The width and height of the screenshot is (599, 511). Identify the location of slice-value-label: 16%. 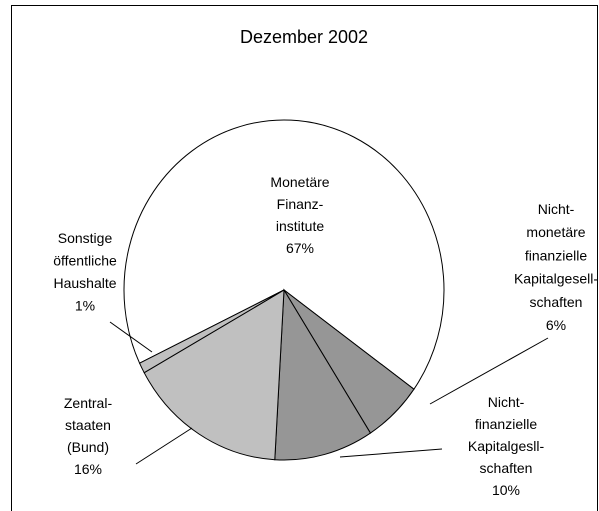
(88, 469).